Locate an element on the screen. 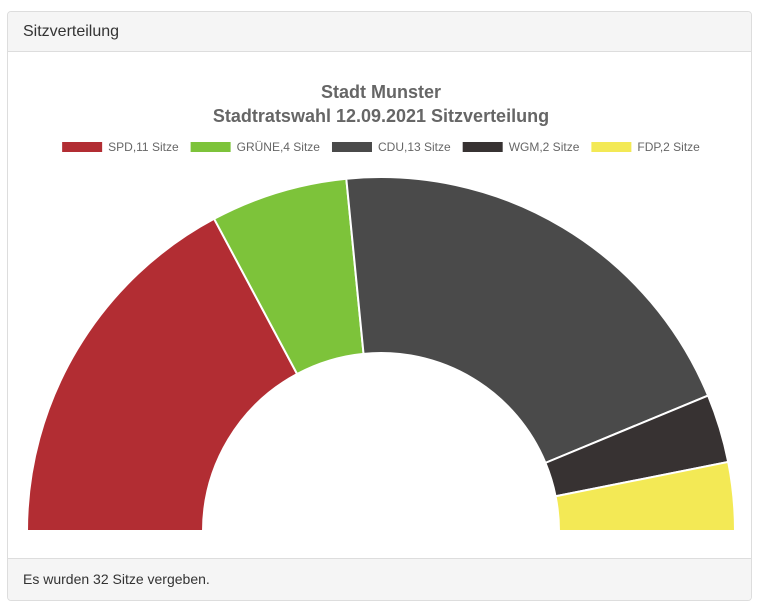 The height and width of the screenshot is (612, 764). legend-item: SPD,11 Sitze is located at coordinates (120, 147).